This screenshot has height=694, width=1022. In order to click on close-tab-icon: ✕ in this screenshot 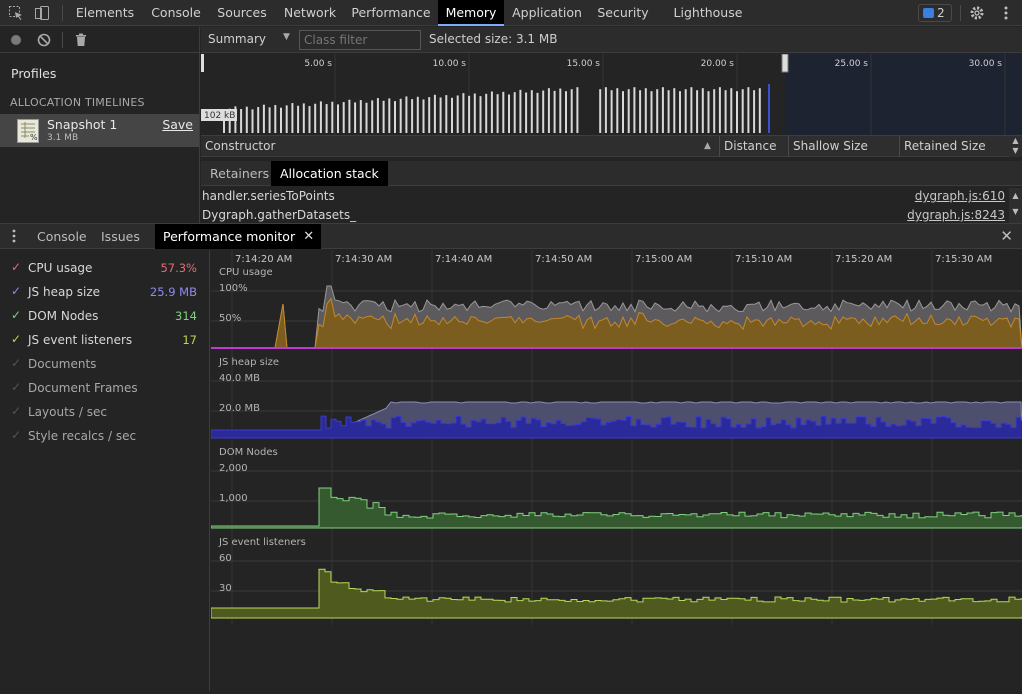, I will do `click(309, 236)`.